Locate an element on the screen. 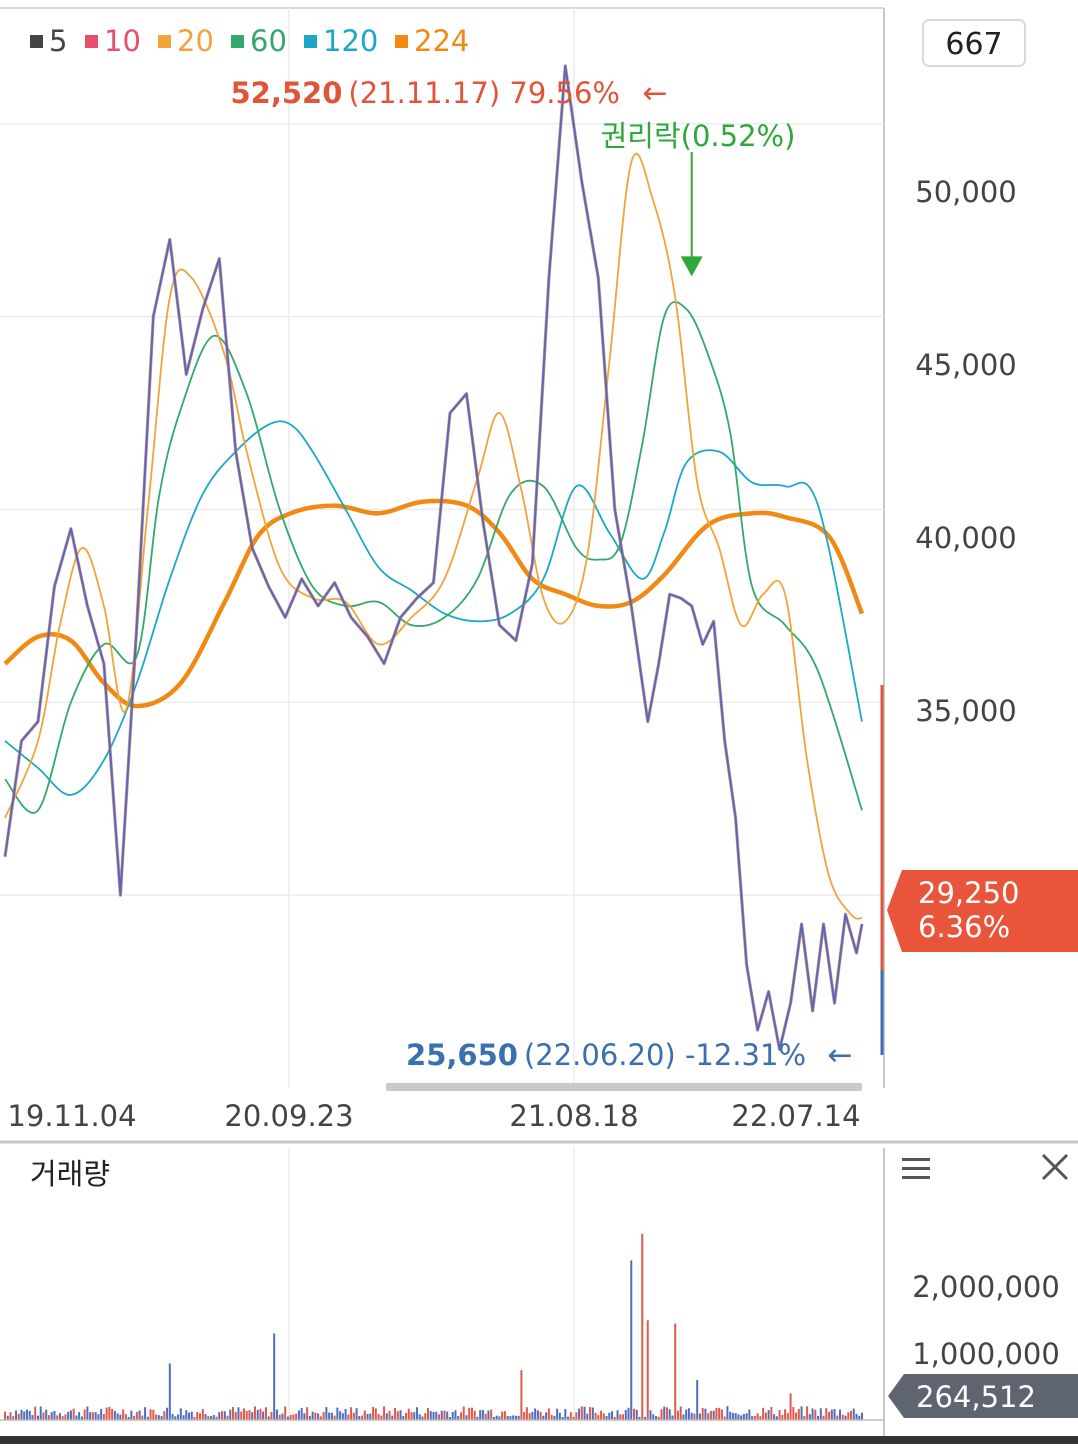 The width and height of the screenshot is (1078, 1452). legend-label: 60 is located at coordinates (268, 41).